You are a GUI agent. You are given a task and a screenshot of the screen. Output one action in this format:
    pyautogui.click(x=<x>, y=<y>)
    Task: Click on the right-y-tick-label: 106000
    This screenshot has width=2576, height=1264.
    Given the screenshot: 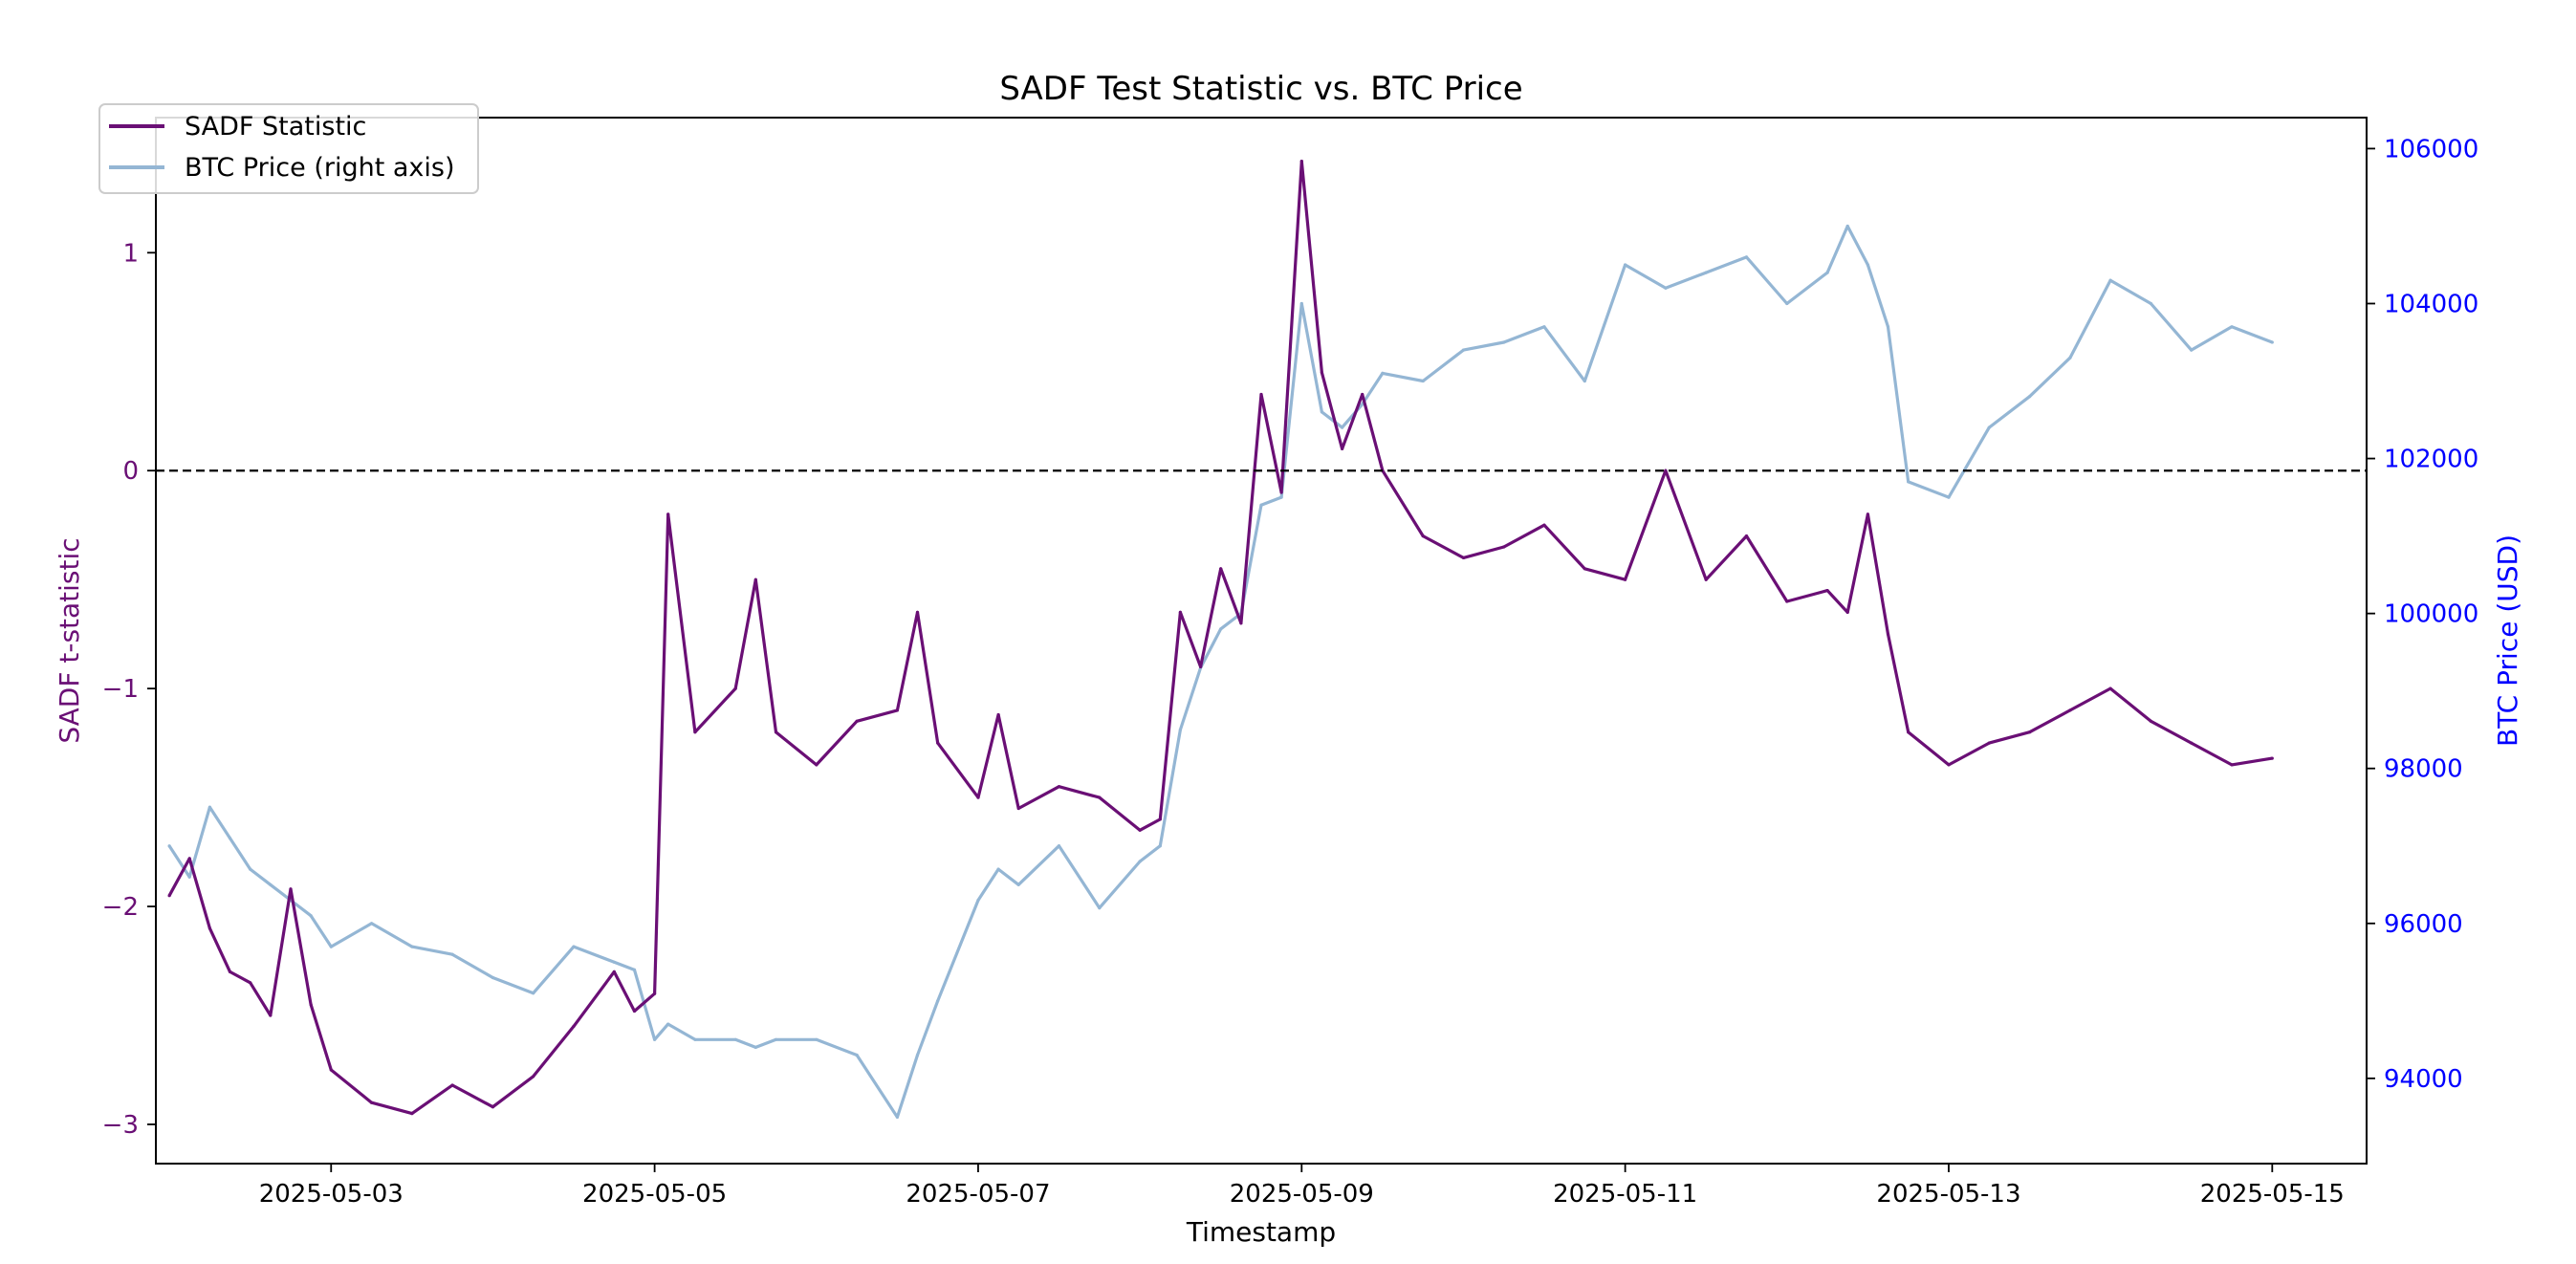 What is the action you would take?
    pyautogui.click(x=2431, y=149)
    